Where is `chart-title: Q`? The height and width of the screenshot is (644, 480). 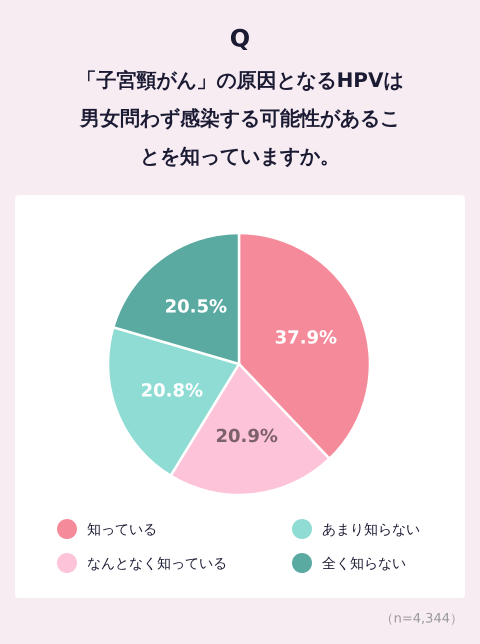 chart-title: Q is located at coordinates (240, 38).